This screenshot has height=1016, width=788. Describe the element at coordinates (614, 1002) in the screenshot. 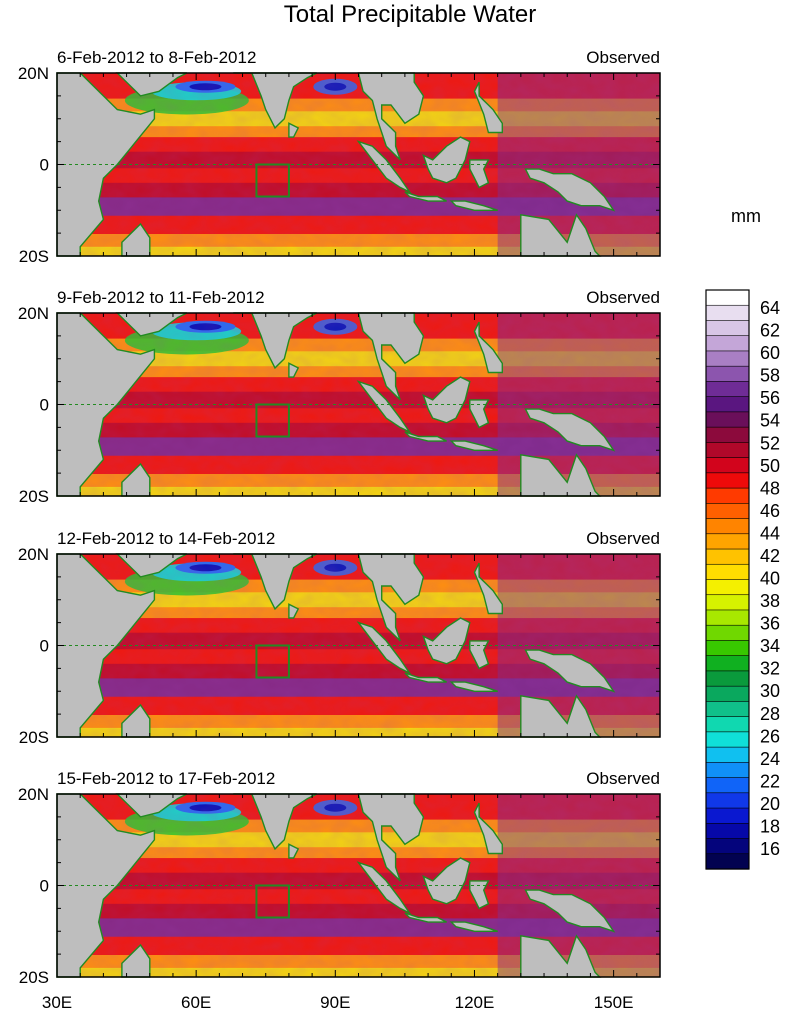

I see `x-tick-label: 150E` at that location.